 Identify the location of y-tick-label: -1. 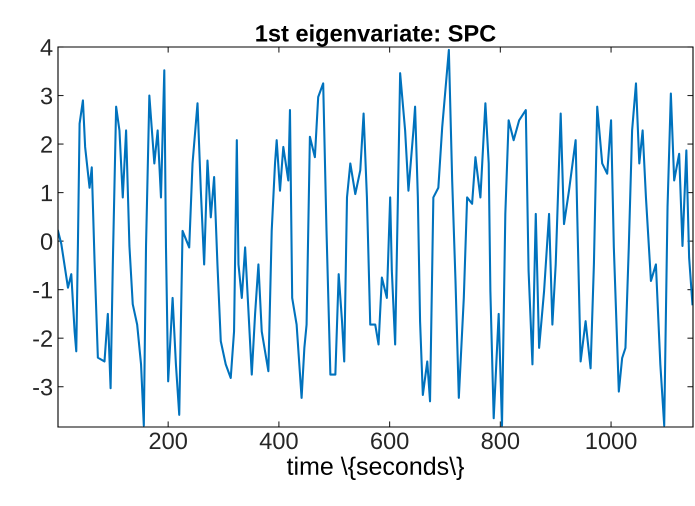
(42, 290).